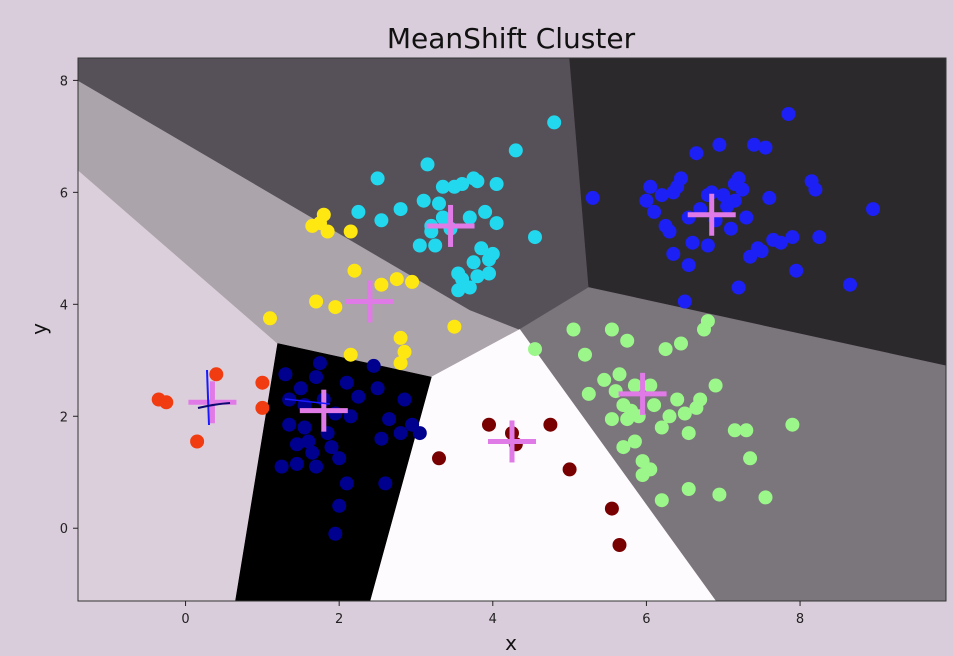  Describe the element at coordinates (307, 401) in the screenshot. I see `pen-stroke-center` at that location.